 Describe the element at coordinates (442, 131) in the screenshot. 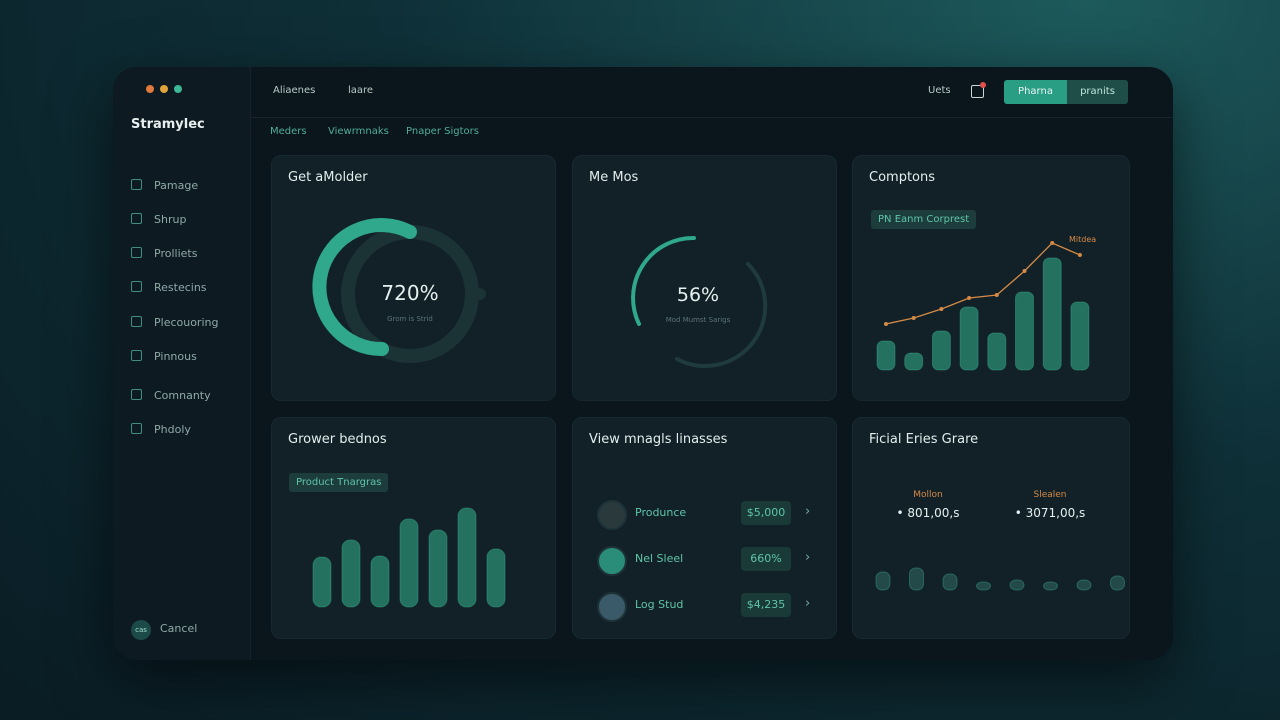

I see `sub-nav-link: Pnaper Sigtors` at that location.